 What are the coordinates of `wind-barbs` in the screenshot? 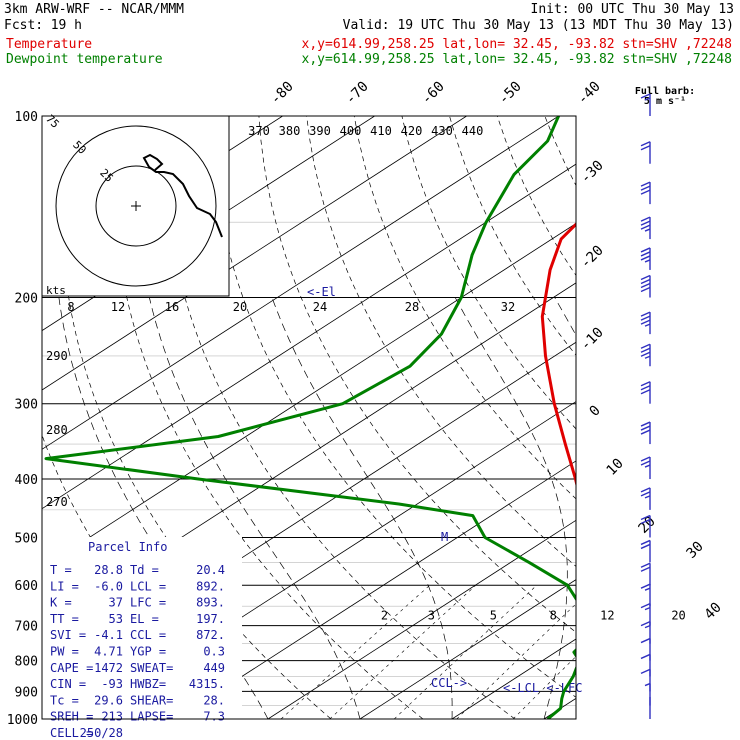 It's located at (645, 406).